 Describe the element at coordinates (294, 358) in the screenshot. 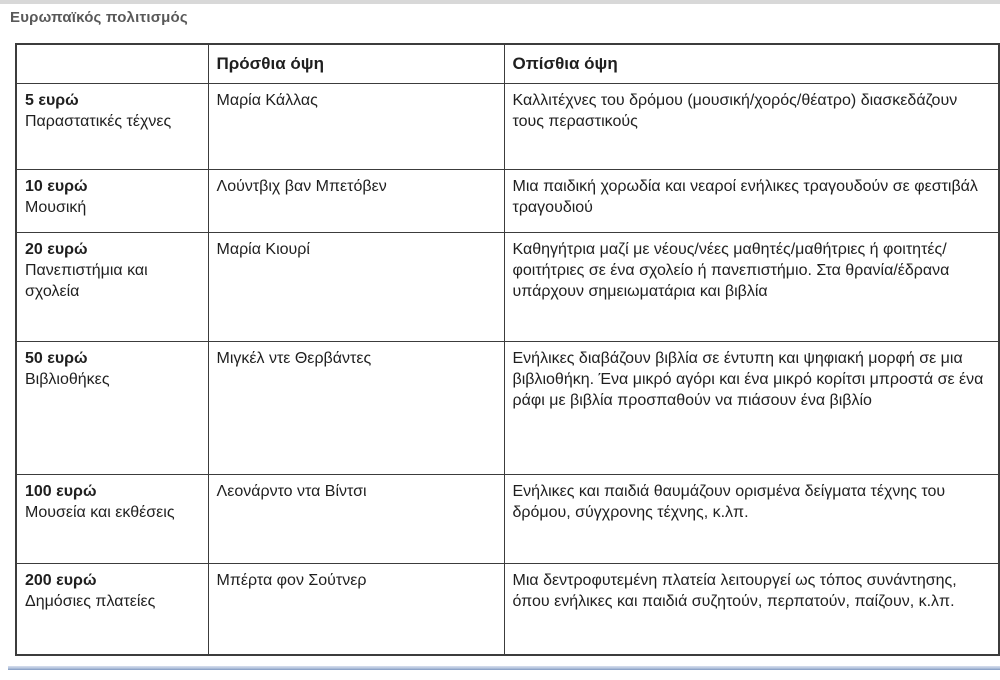

I see `front-side-text: Μιγκέλ ντε Θερβάντες` at that location.